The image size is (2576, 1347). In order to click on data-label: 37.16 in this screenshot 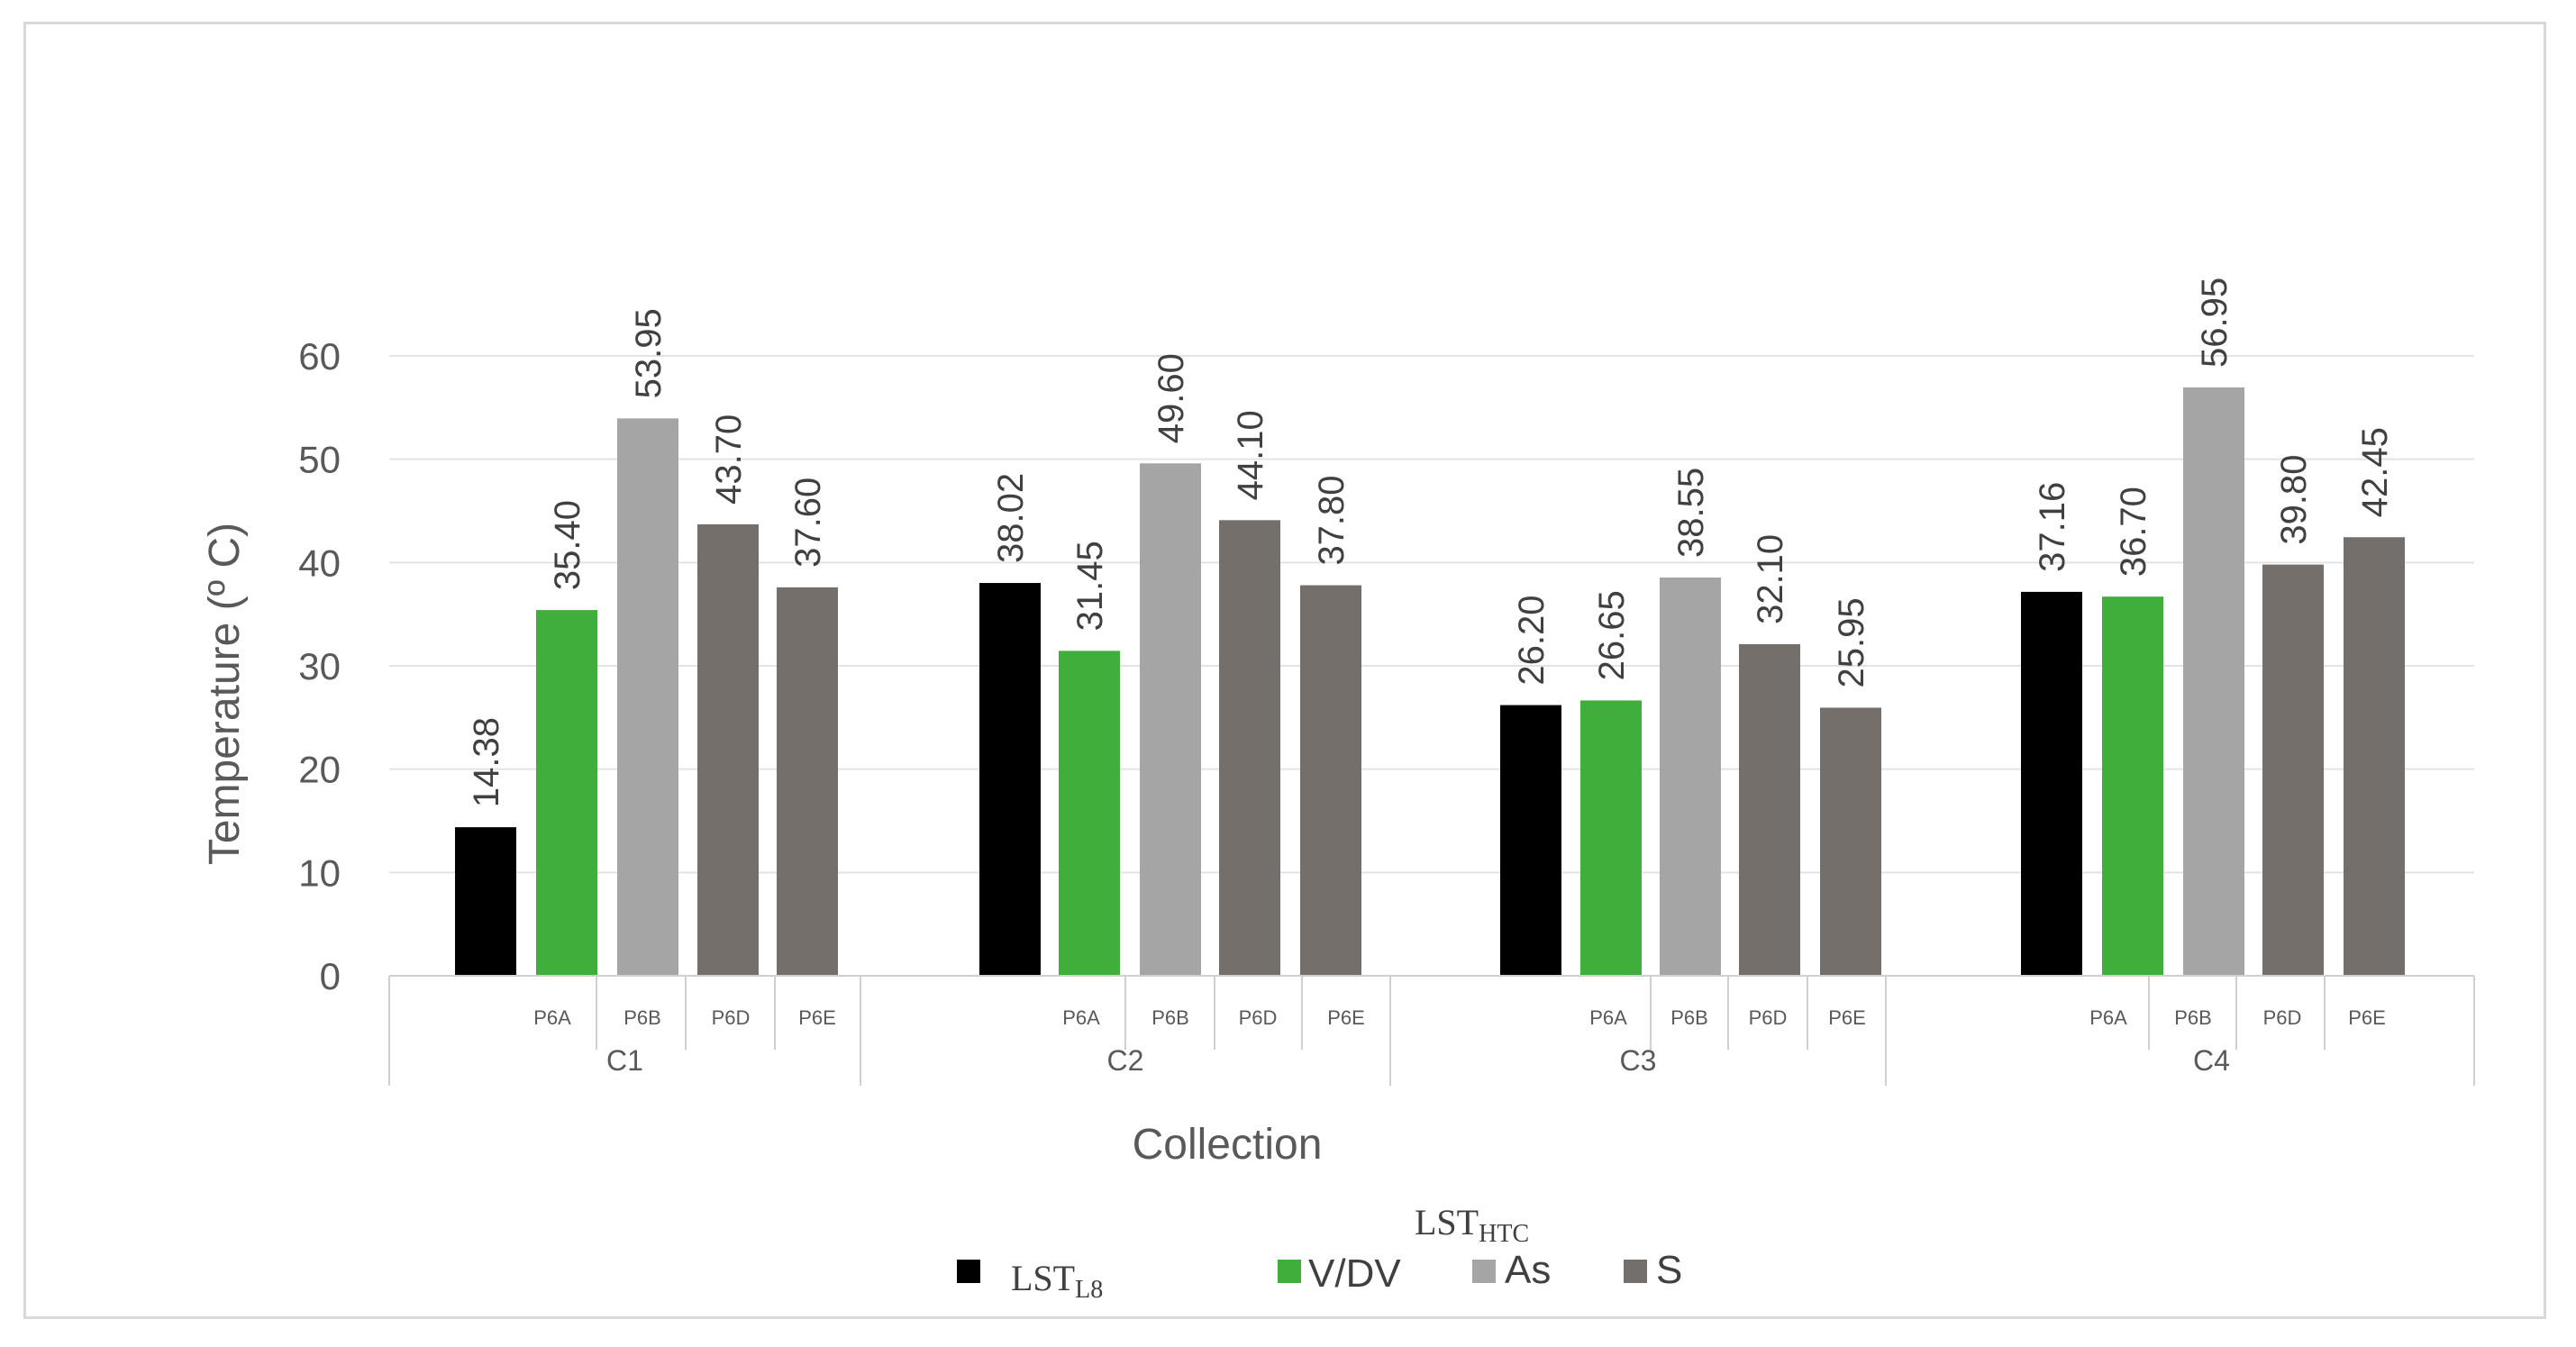, I will do `click(2052, 527)`.